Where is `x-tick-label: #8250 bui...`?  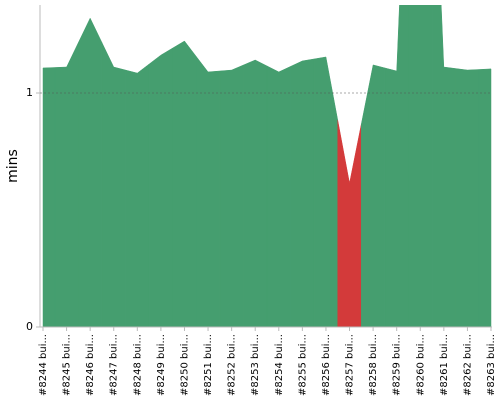 x-tick-label: #8250 bui... is located at coordinates (184, 365).